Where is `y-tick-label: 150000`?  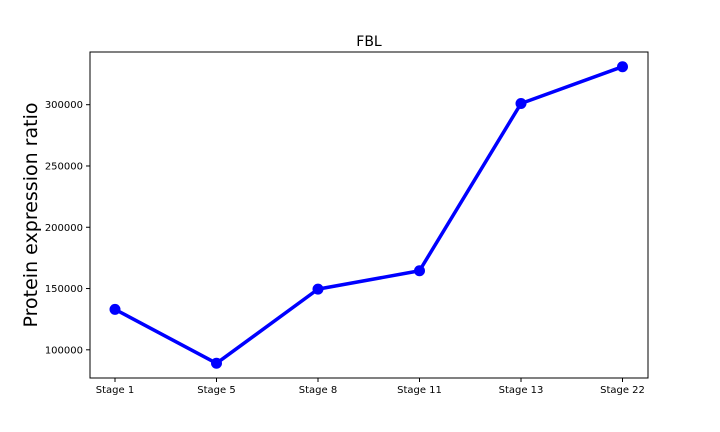 y-tick-label: 150000 is located at coordinates (64, 289).